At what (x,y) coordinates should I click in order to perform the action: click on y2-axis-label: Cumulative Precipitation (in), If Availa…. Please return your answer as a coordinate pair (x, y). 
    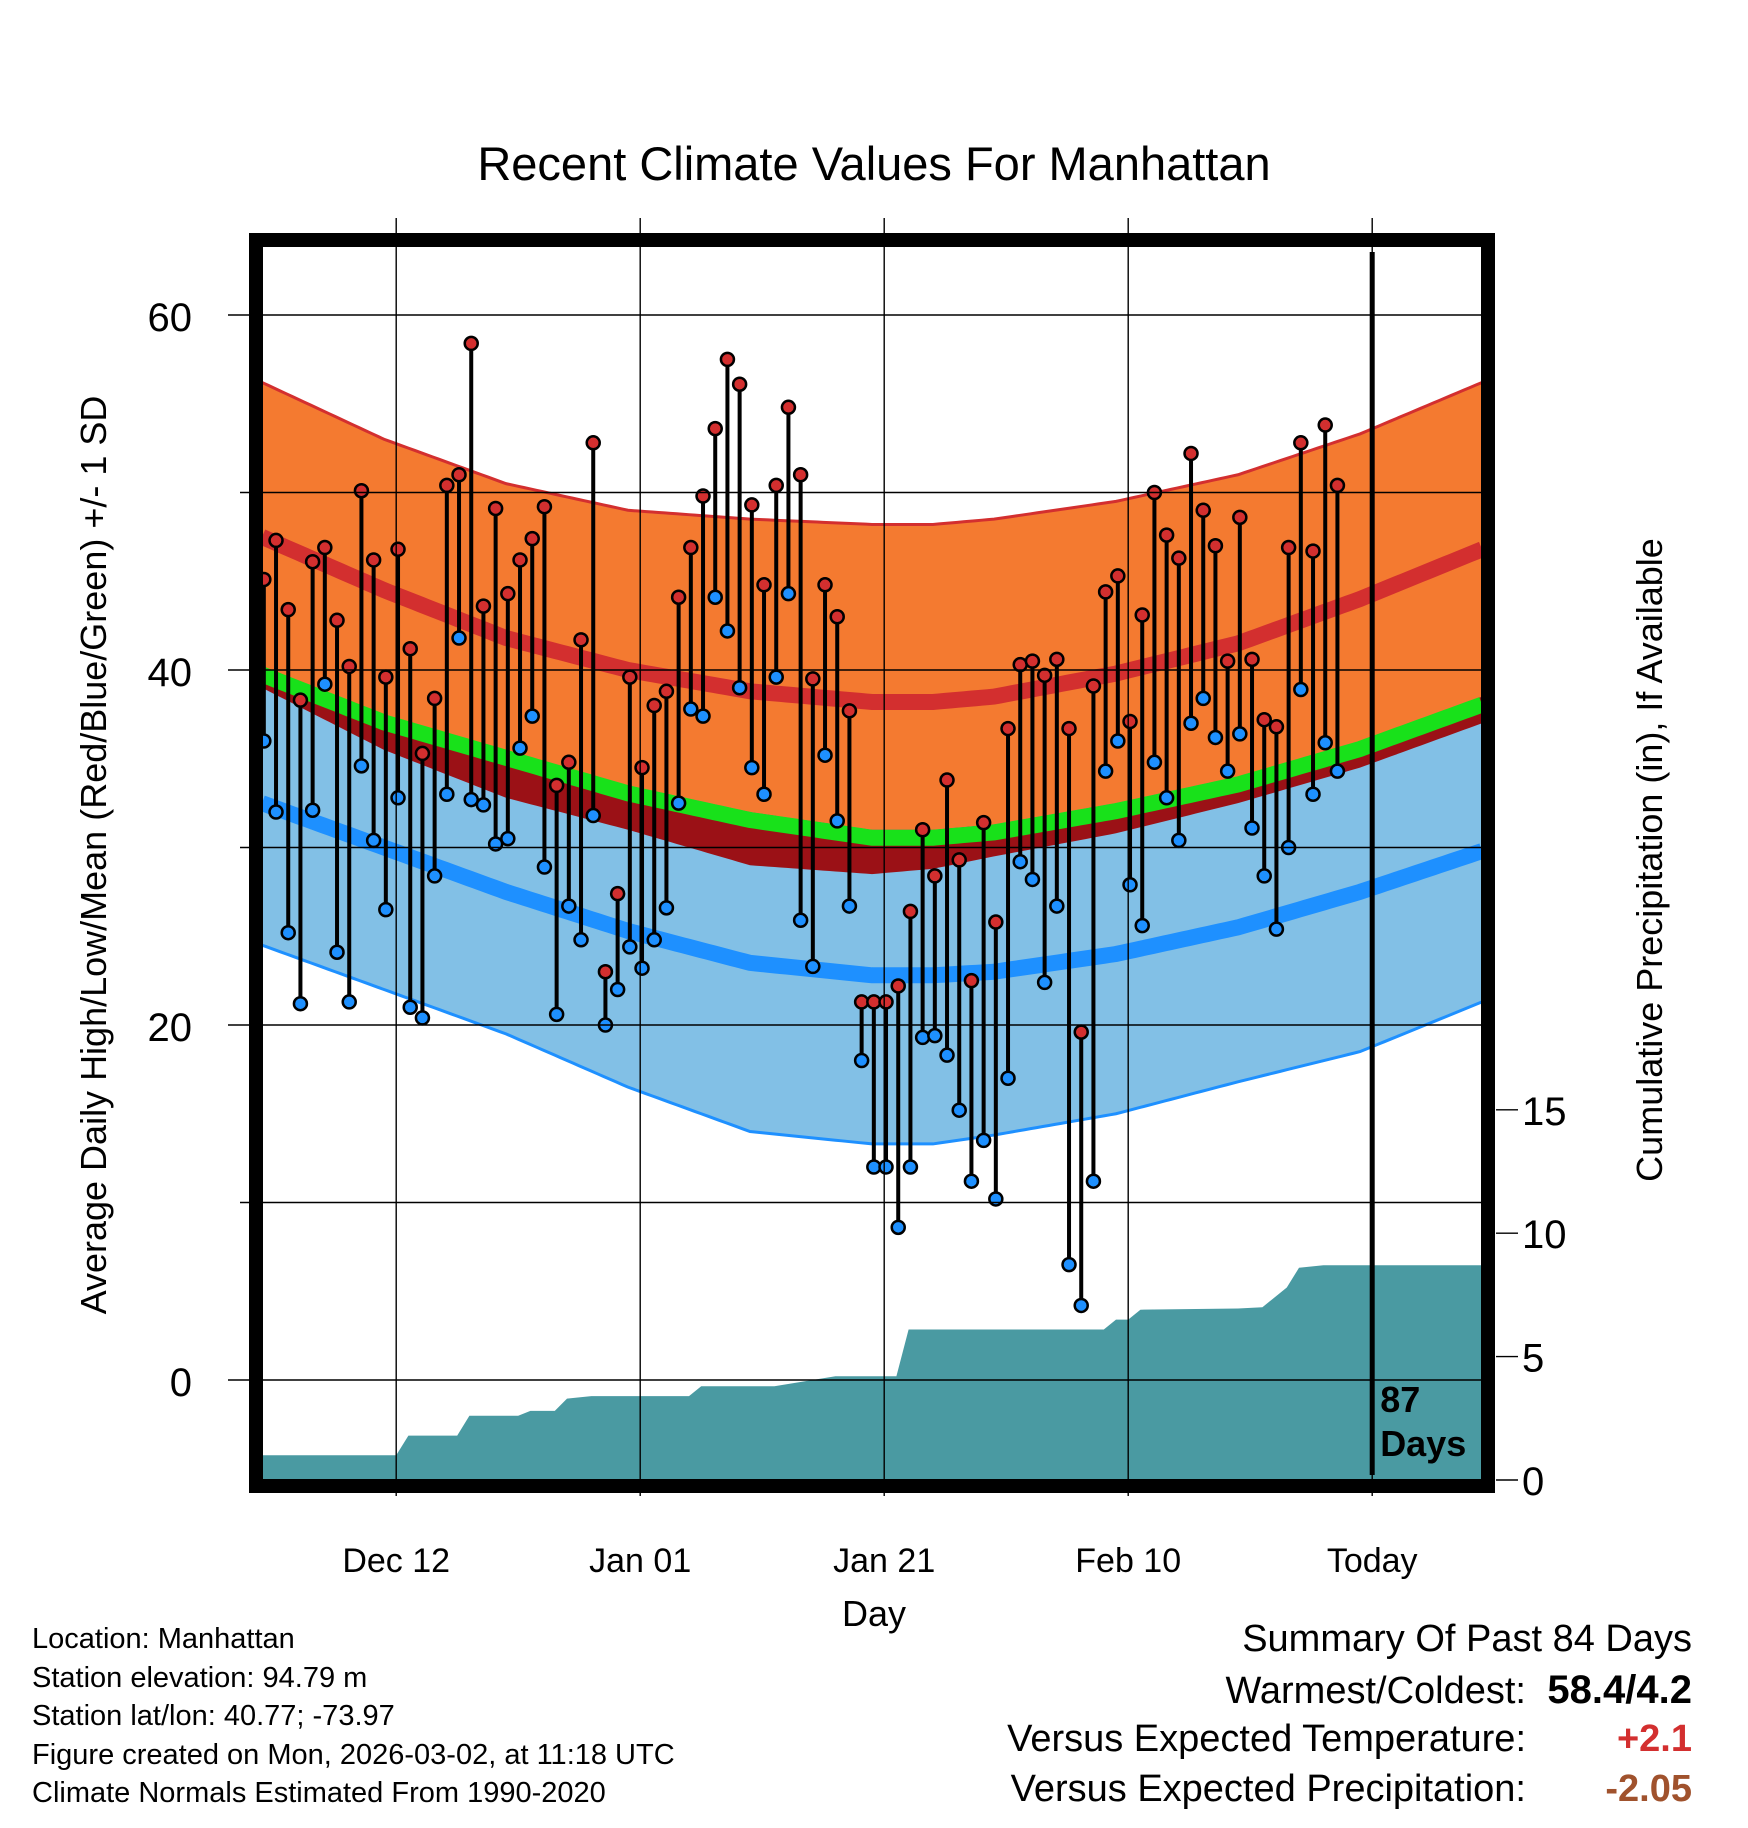
    Looking at the image, I should click on (1649, 860).